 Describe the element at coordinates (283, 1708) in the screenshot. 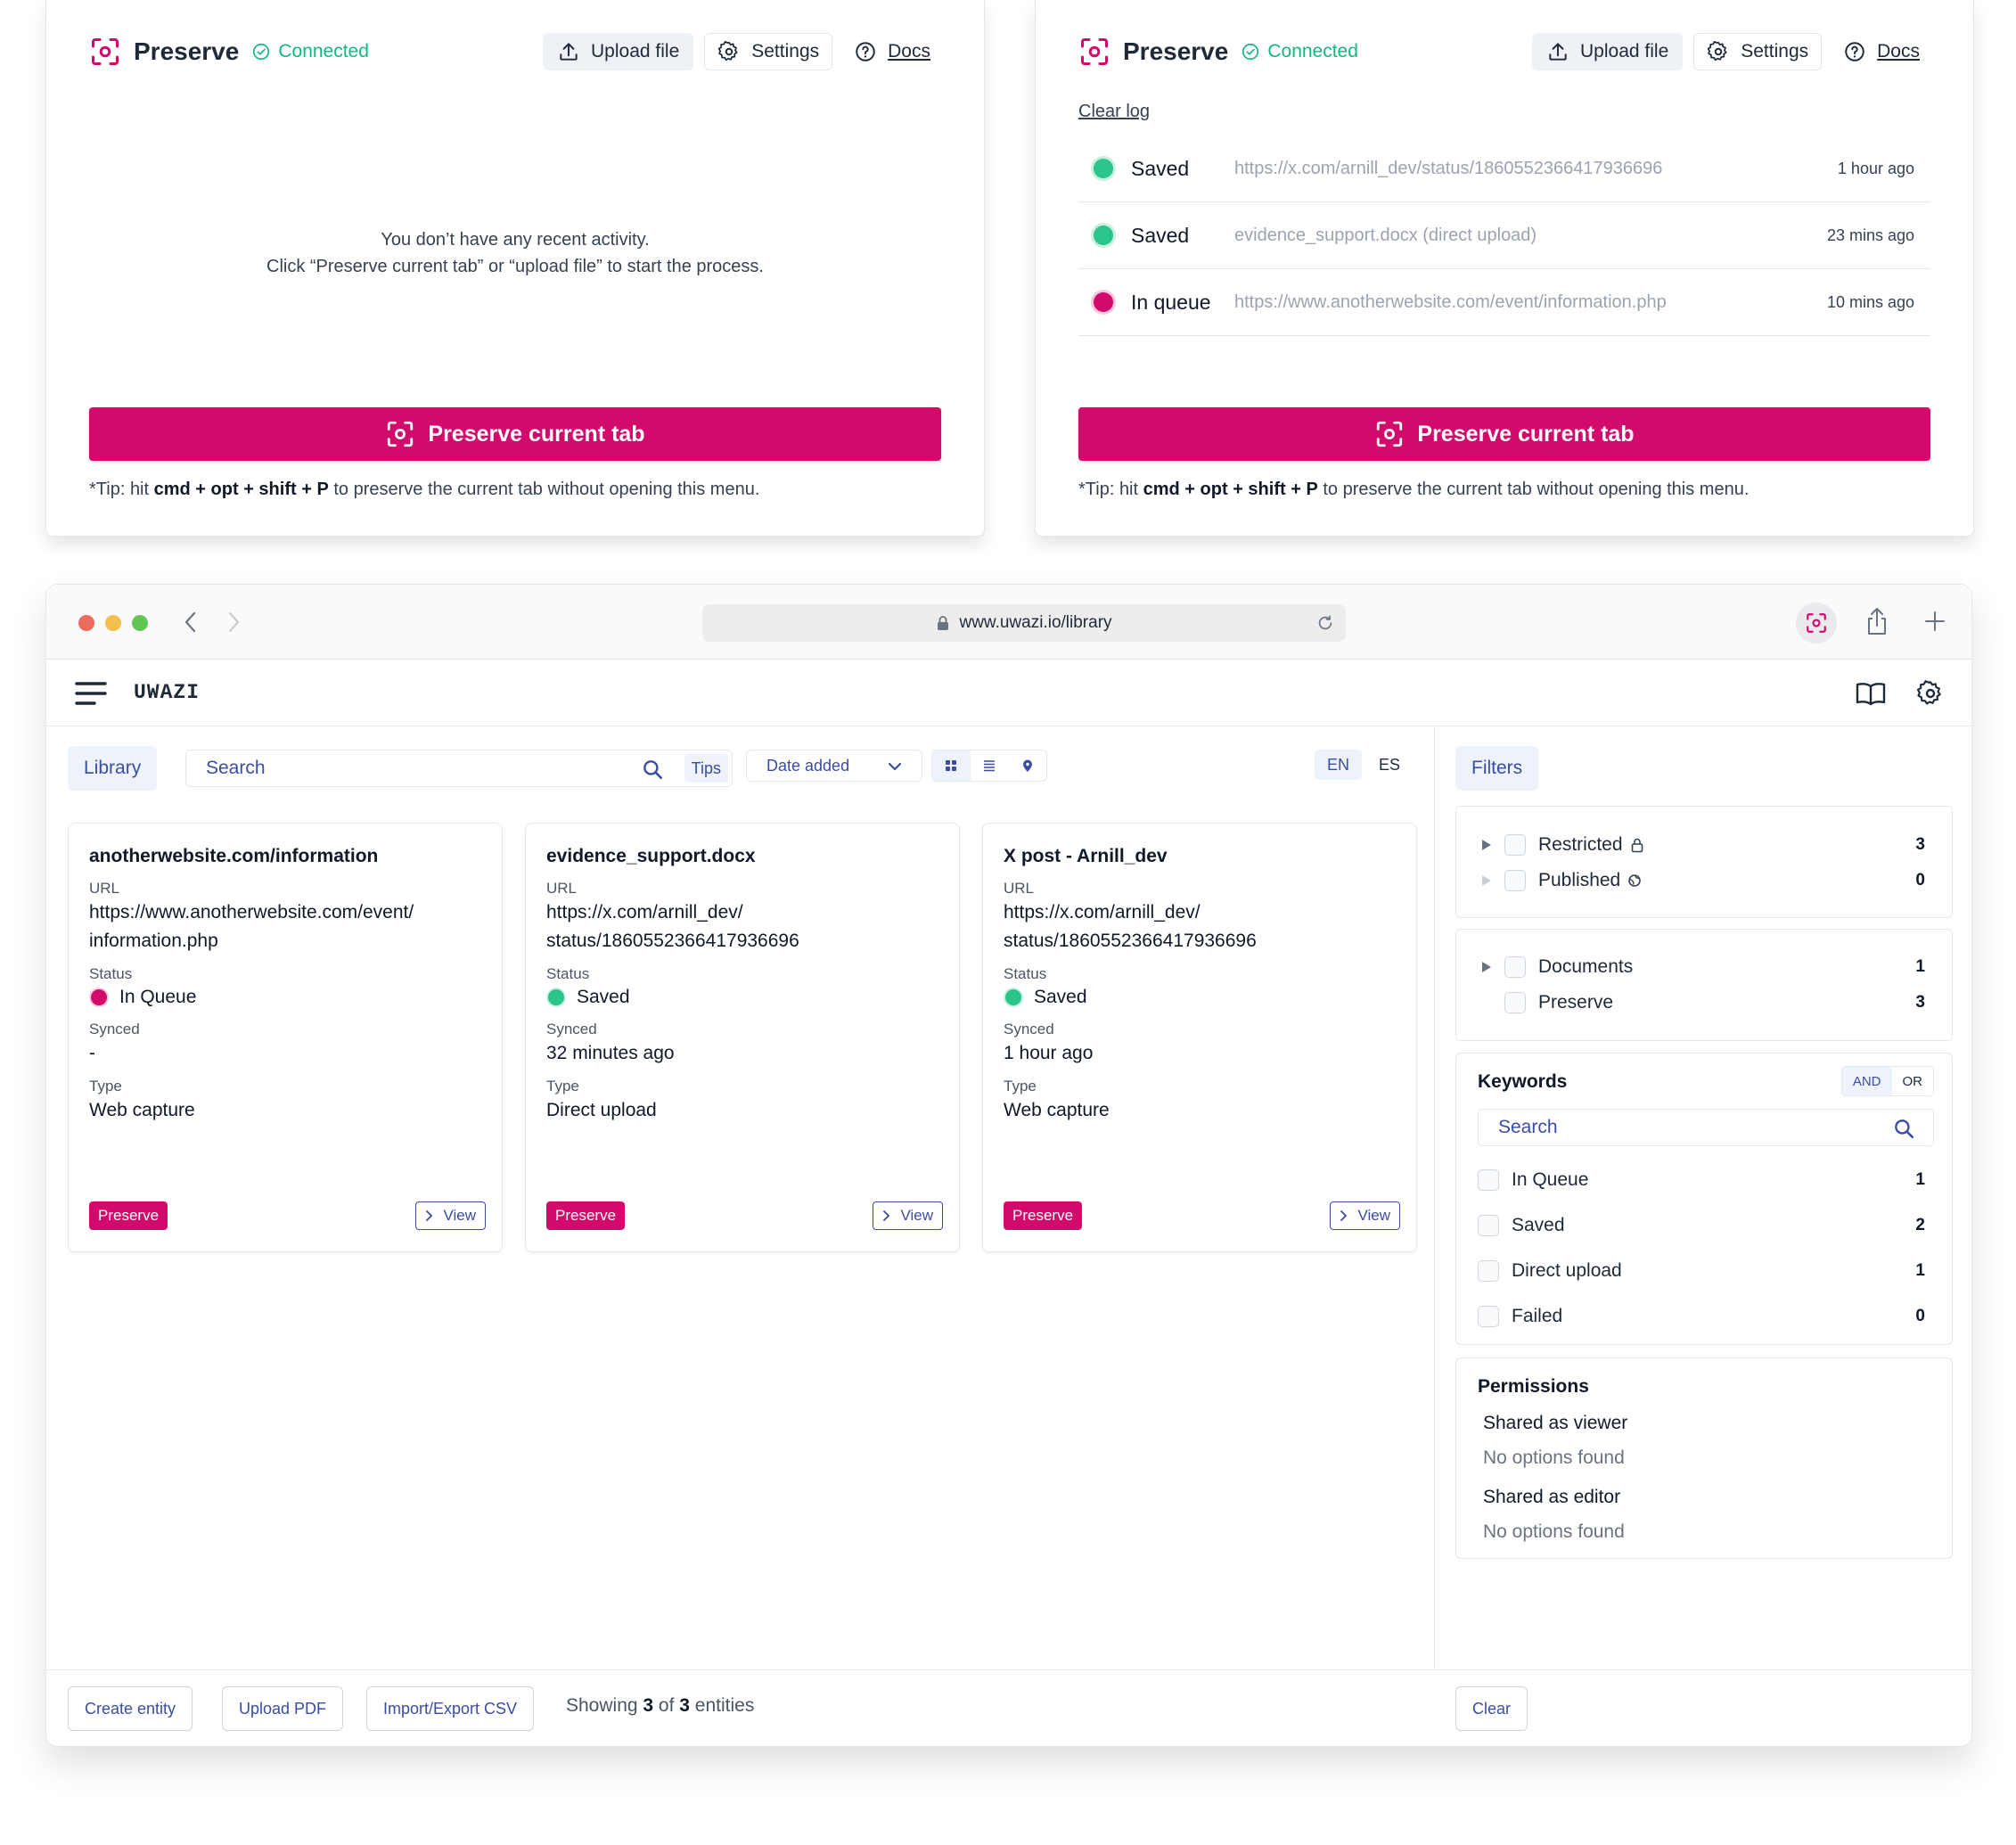

I see `upload-pdf-button: Upload PDF` at that location.